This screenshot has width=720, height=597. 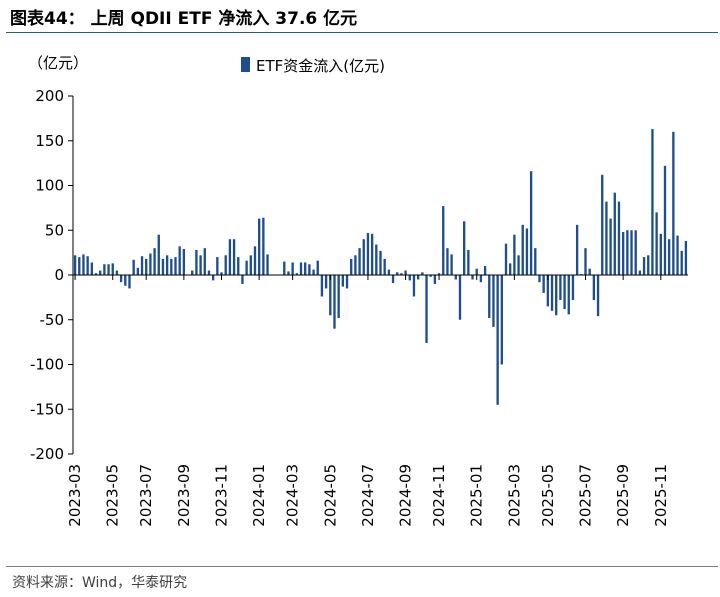 What do you see at coordinates (59, 275) in the screenshot?
I see `y-tick-label: 0` at bounding box center [59, 275].